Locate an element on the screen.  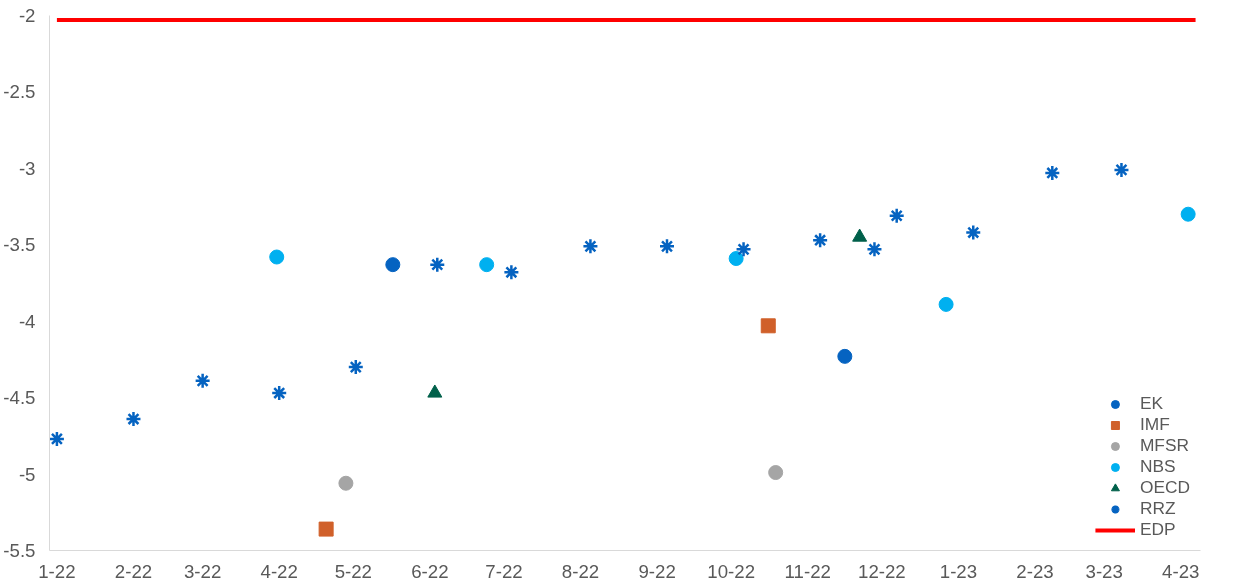
y-tick-label: -4 is located at coordinates (27, 321).